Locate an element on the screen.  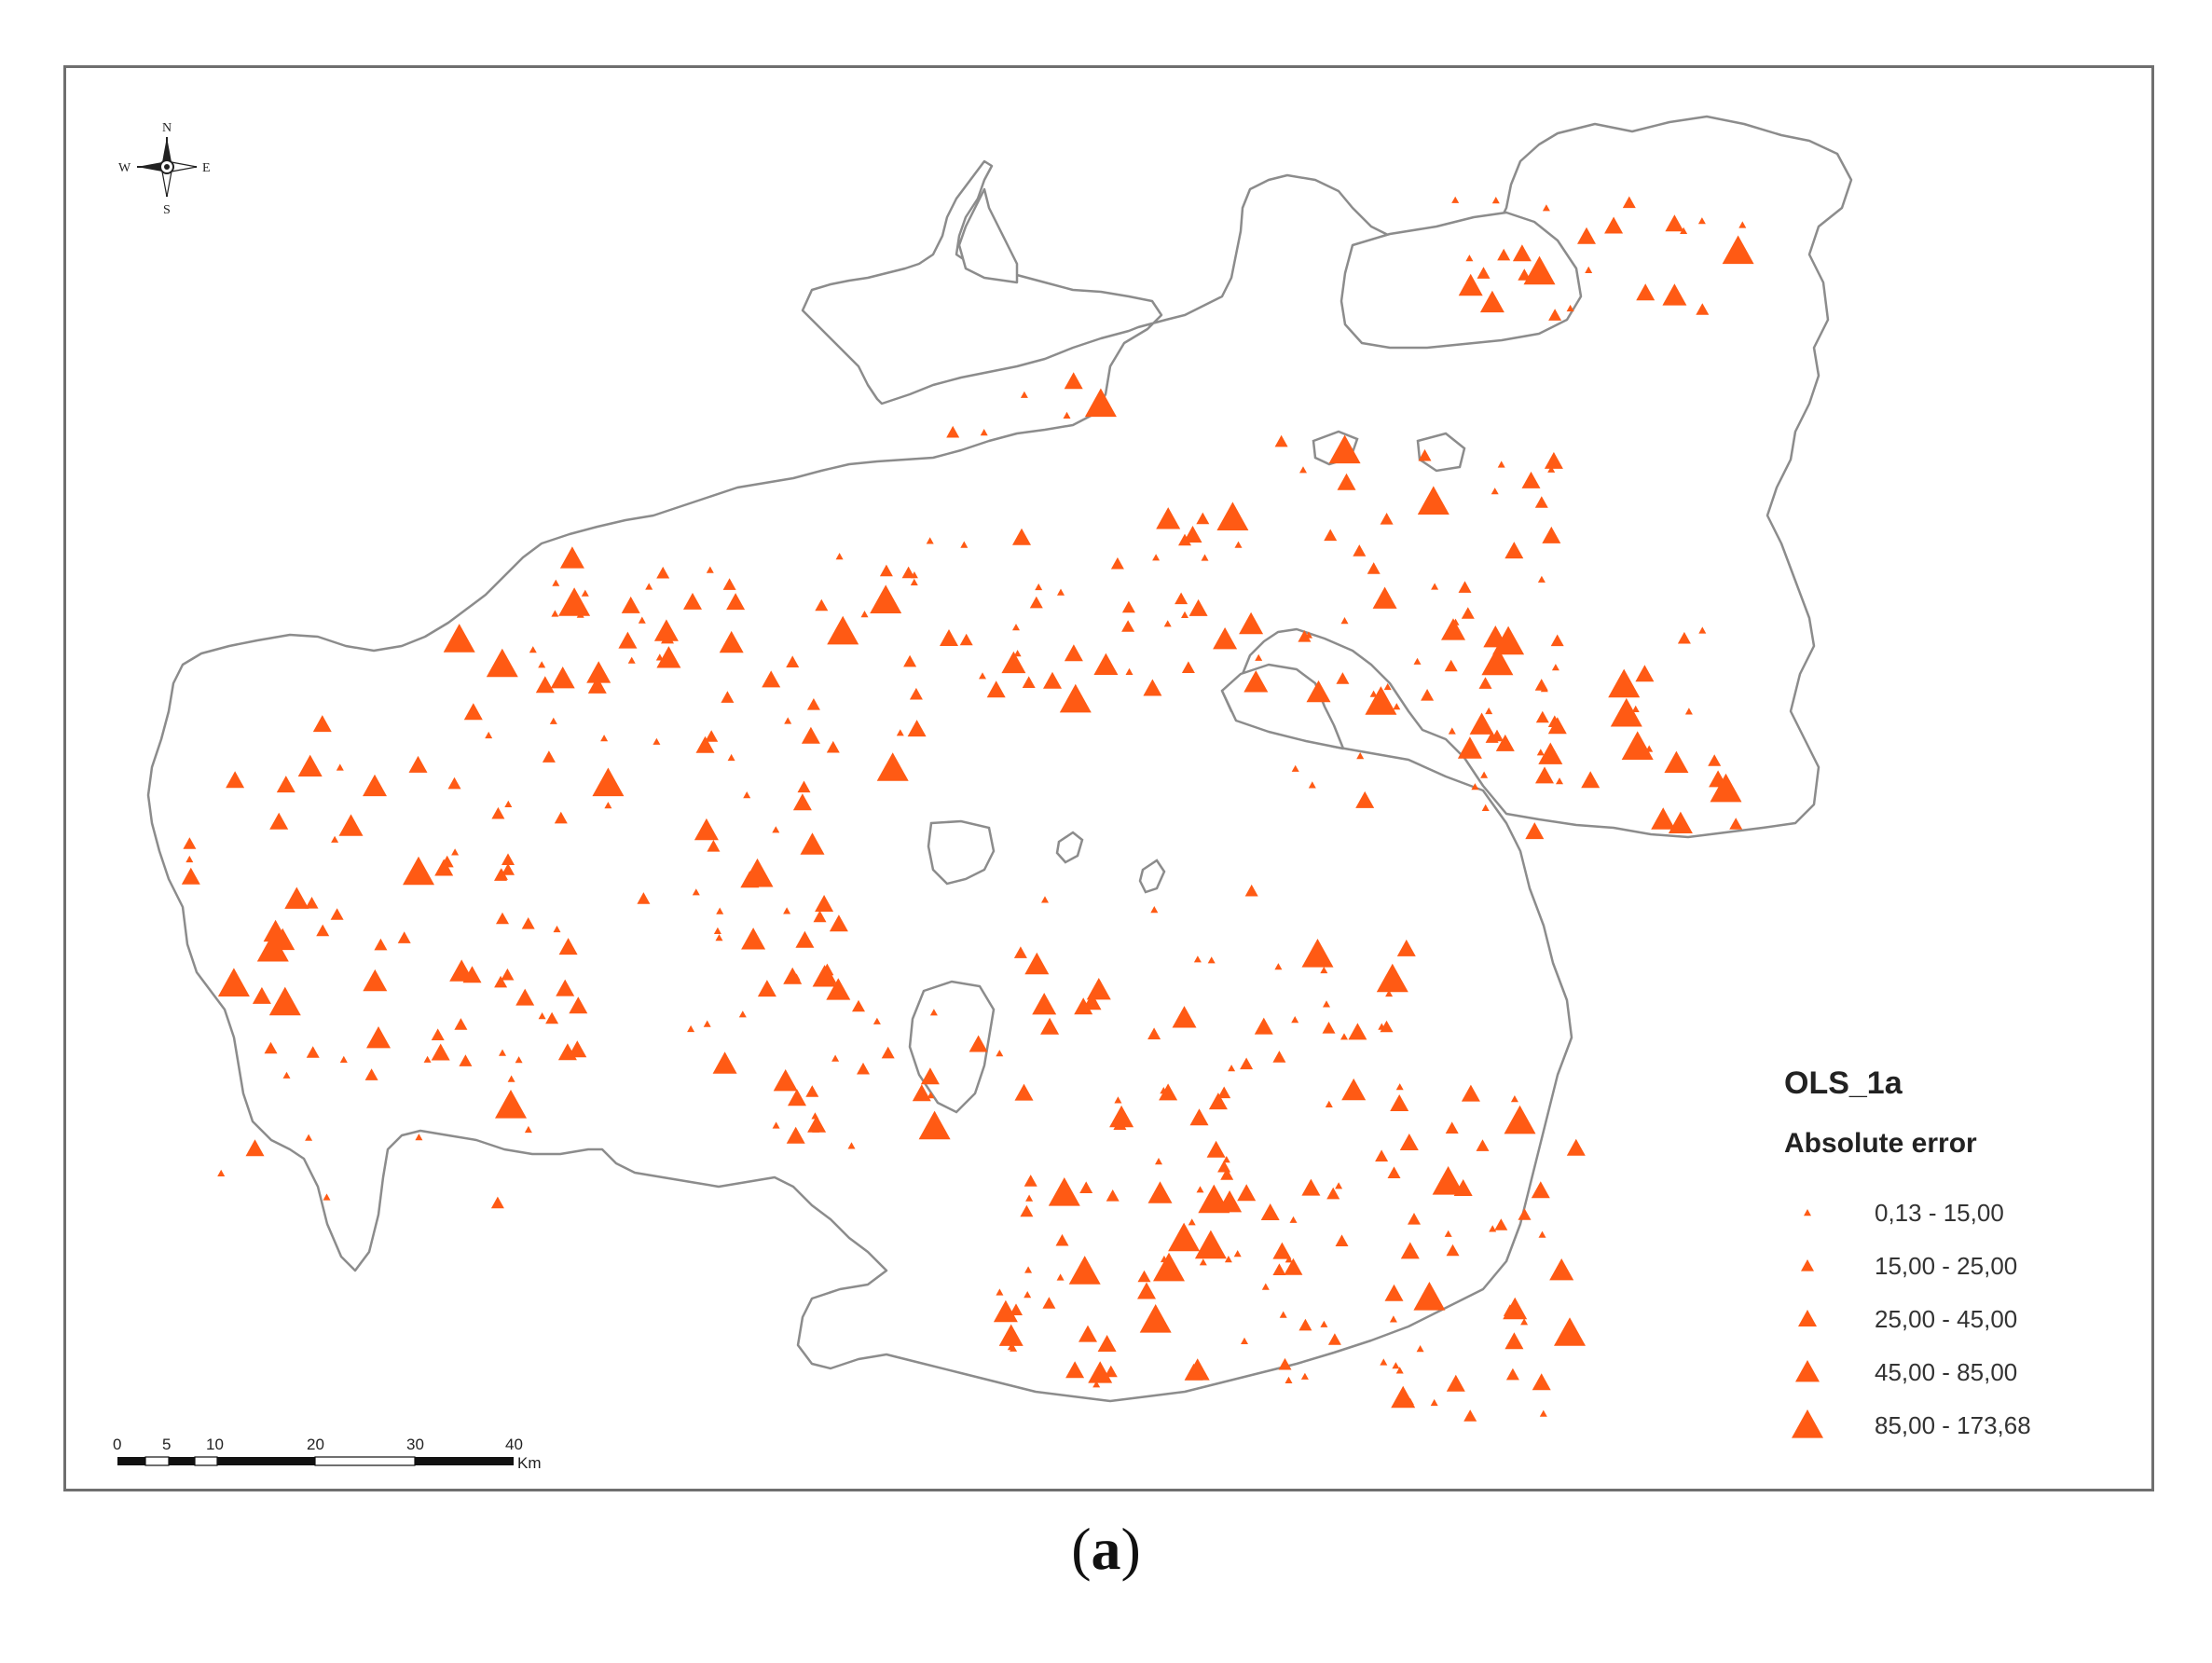
scale-tick-30: 30 is located at coordinates (415, 1444).